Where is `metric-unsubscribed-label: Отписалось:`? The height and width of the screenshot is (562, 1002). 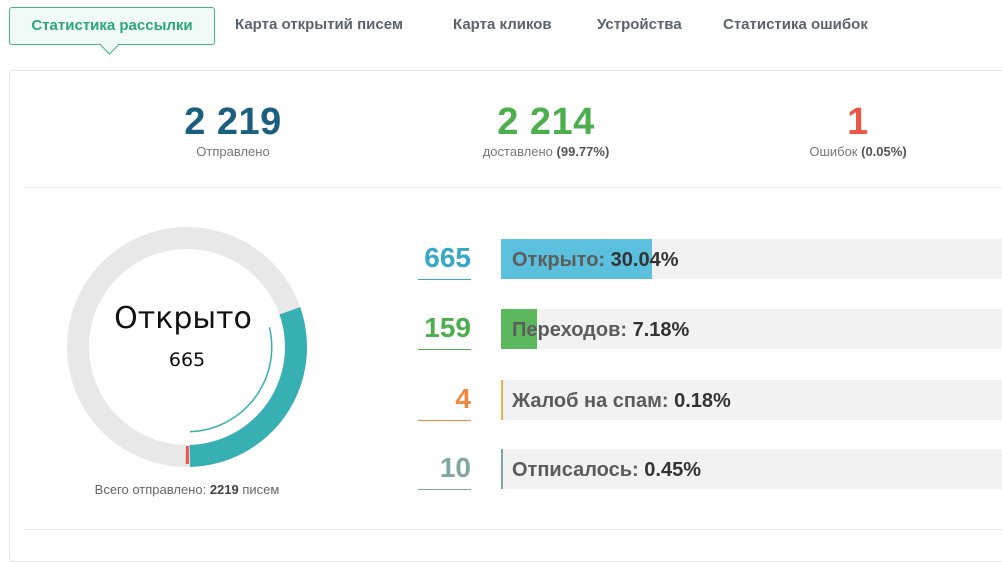 metric-unsubscribed-label: Отписалось: is located at coordinates (575, 470).